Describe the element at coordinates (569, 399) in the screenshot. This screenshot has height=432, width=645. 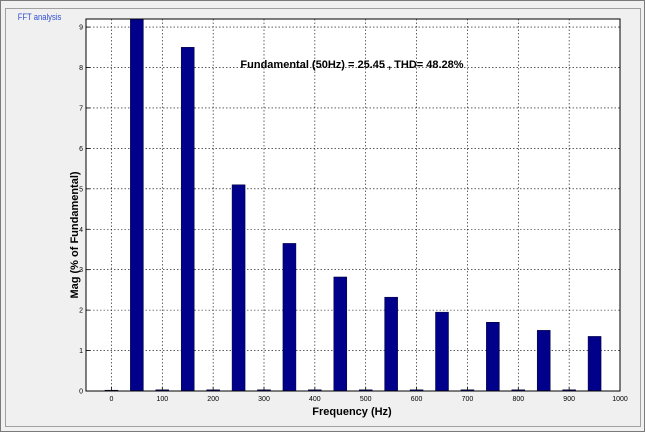
I see `x-tick-label: 900` at that location.